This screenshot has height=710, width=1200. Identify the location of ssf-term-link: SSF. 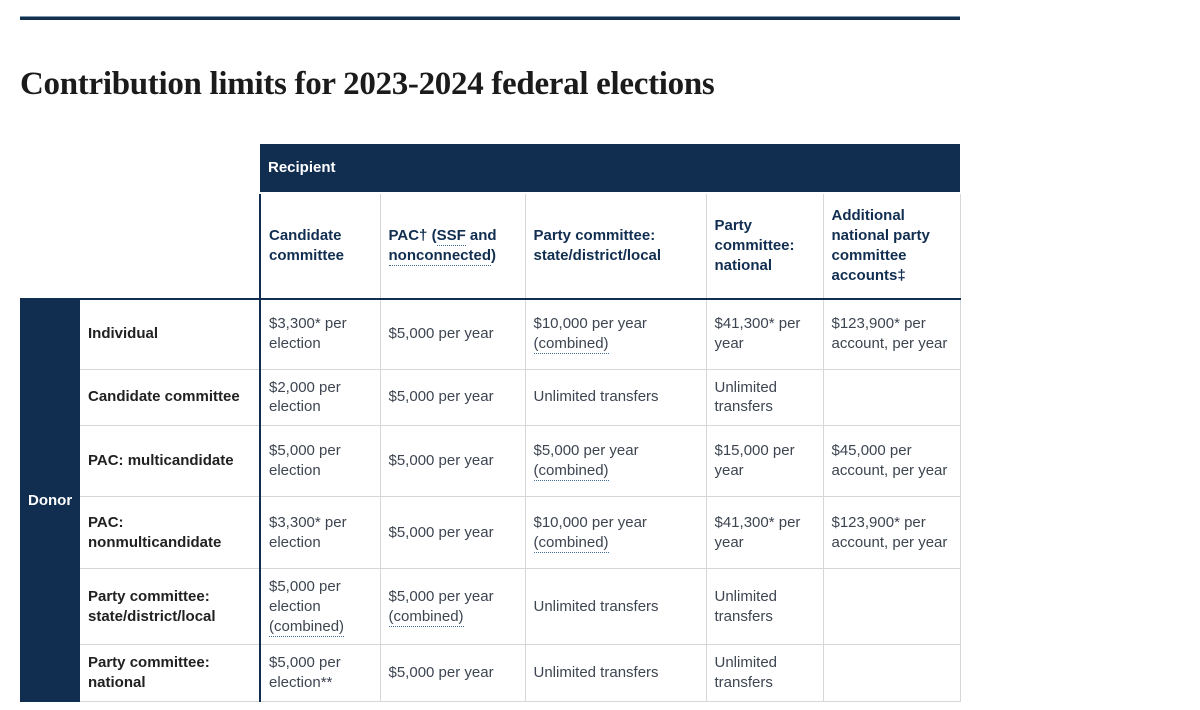
(451, 237).